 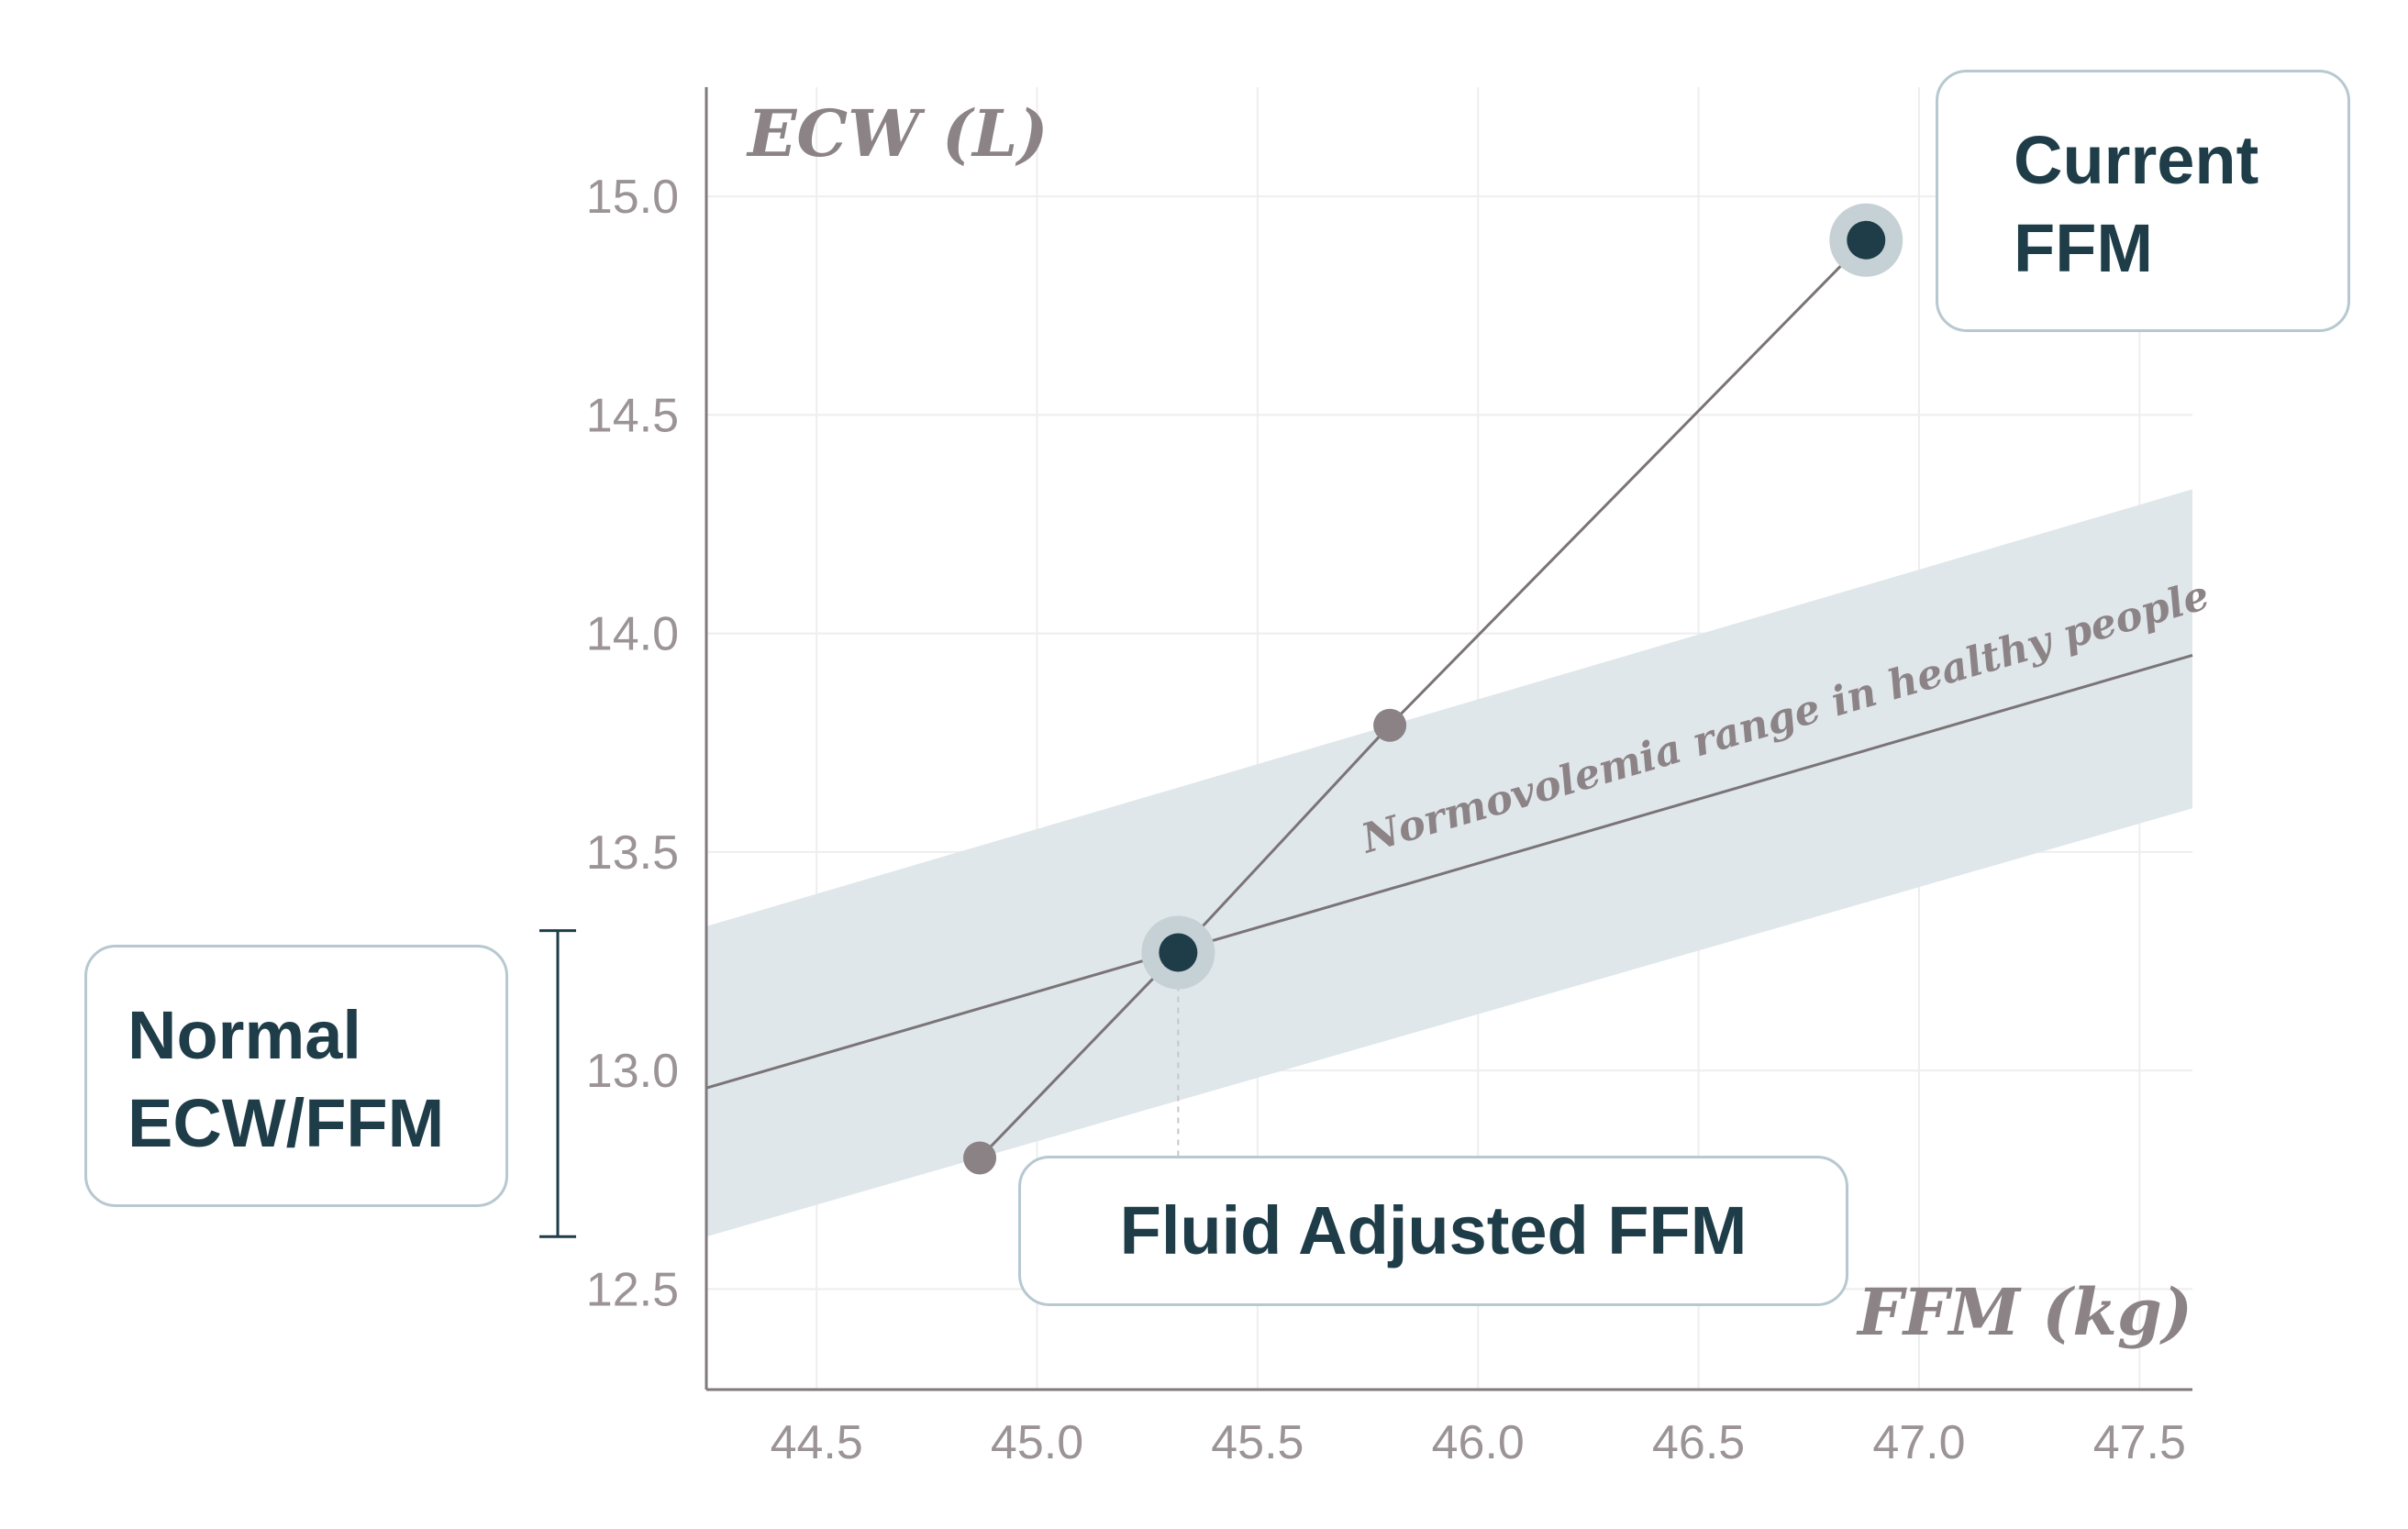 What do you see at coordinates (897, 134) in the screenshot?
I see `y-axis-title: ECW (L)` at bounding box center [897, 134].